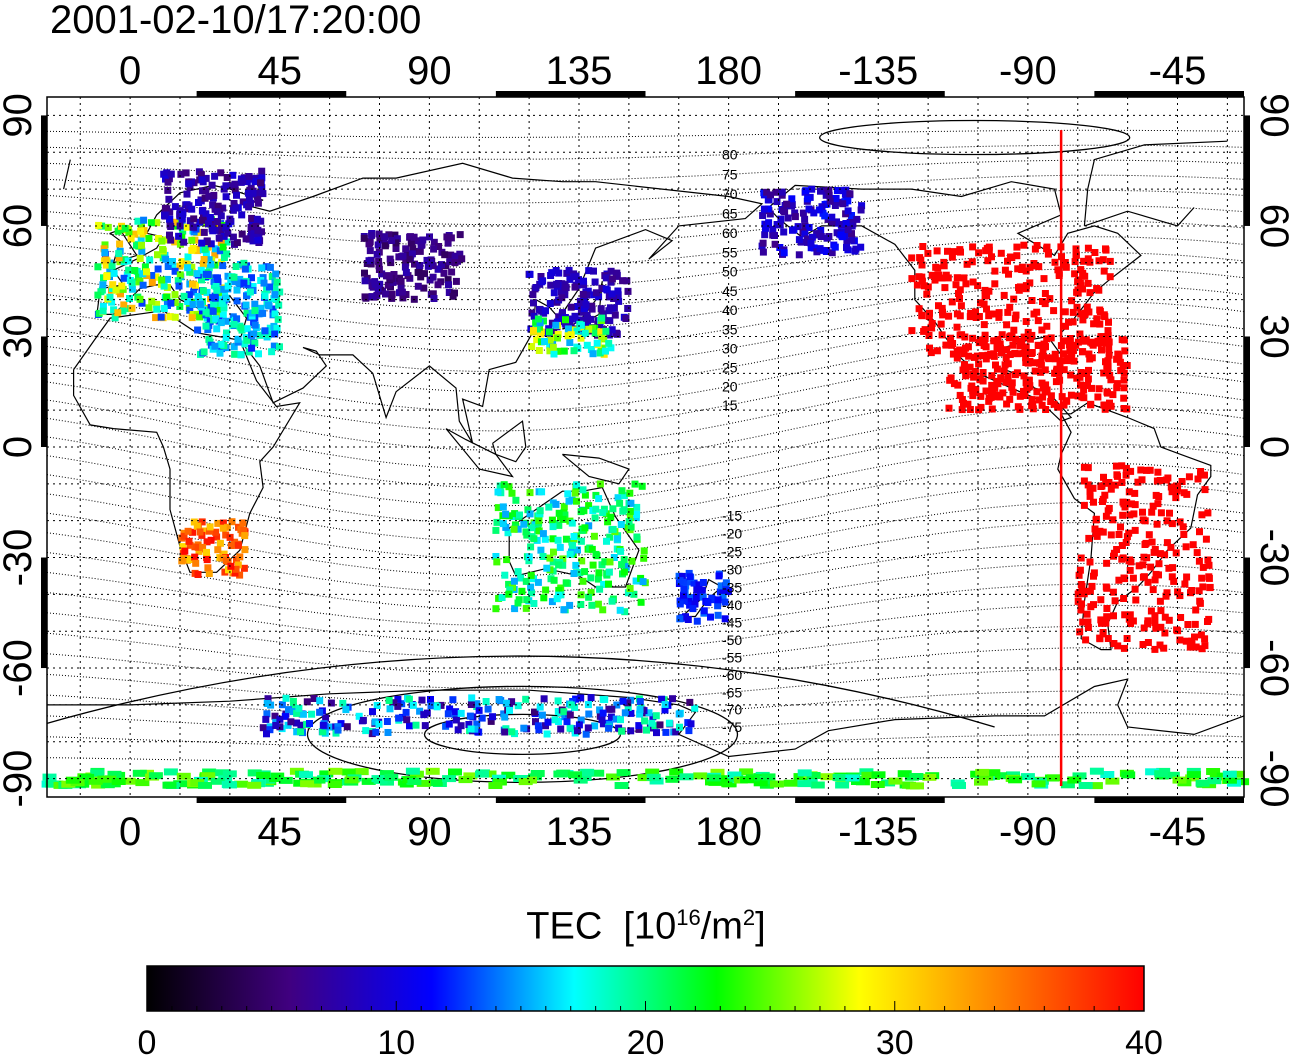 The height and width of the screenshot is (1057, 1292). Describe the element at coordinates (44, 170) in the screenshot. I see `frame-bar` at that location.